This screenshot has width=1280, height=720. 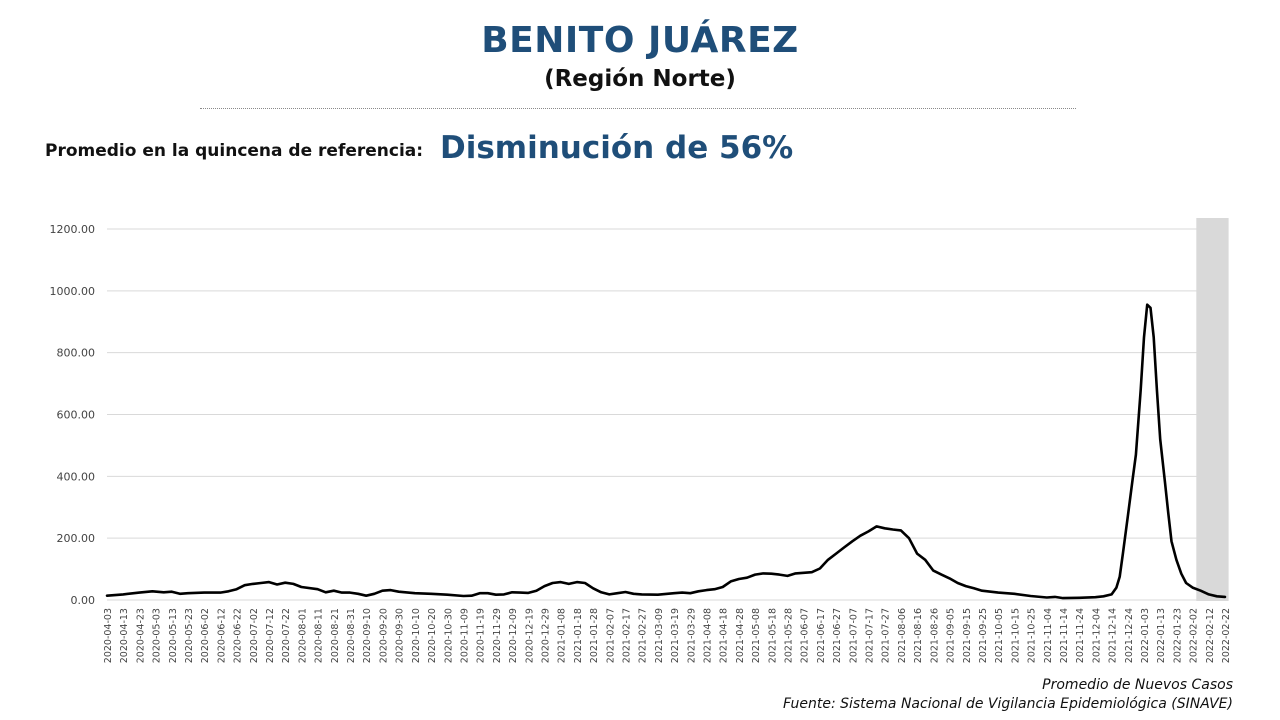 What do you see at coordinates (302, 635) in the screenshot?
I see `x-tick-label: 2020-08-01` at bounding box center [302, 635].